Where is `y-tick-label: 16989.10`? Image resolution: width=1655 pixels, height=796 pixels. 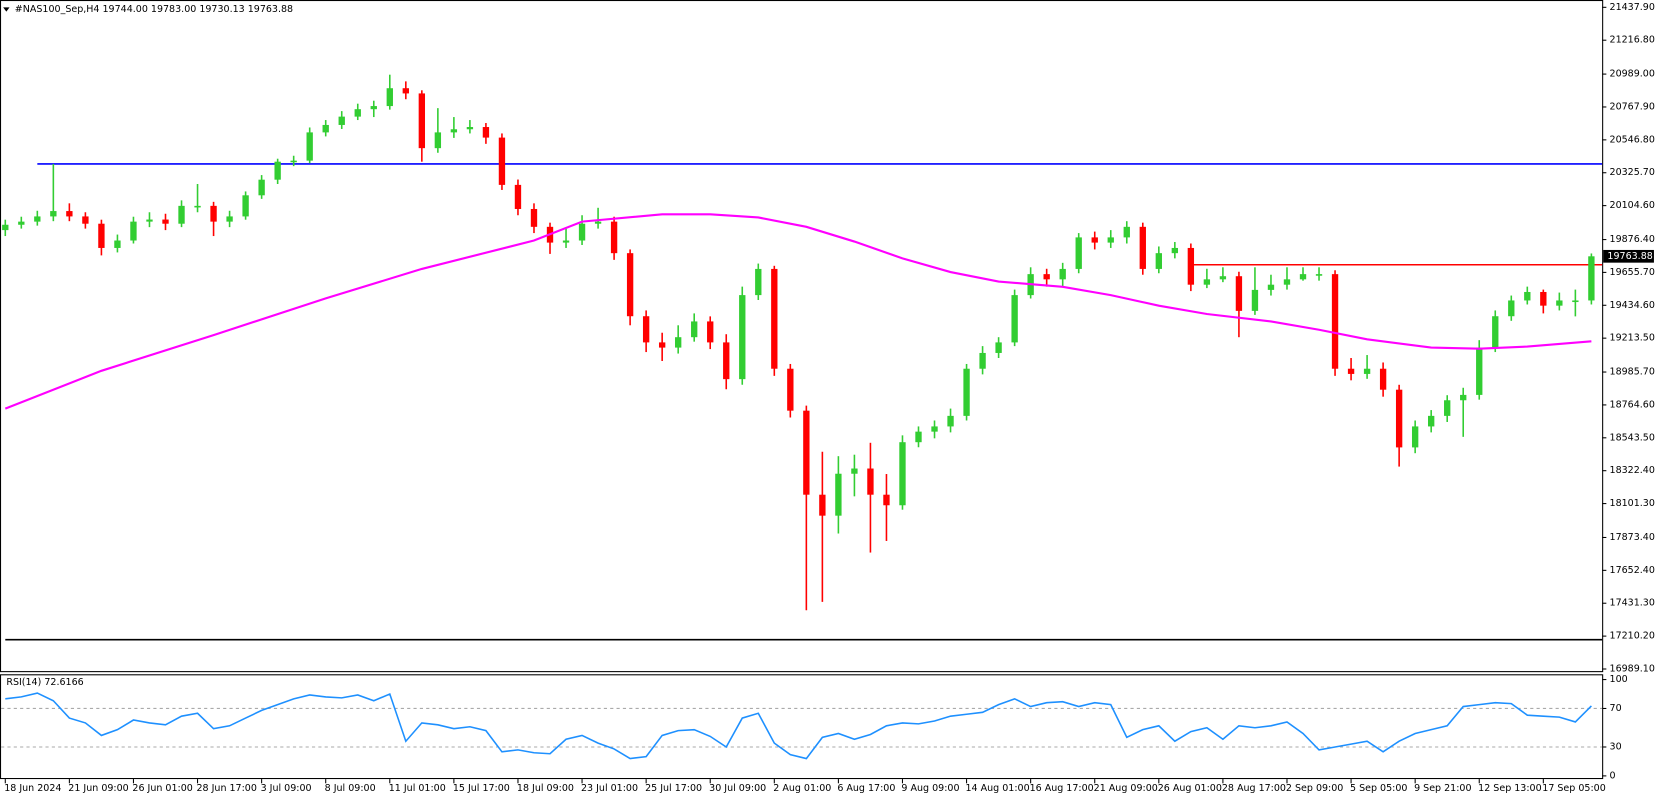 y-tick-label: 16989.10 is located at coordinates (1632, 668).